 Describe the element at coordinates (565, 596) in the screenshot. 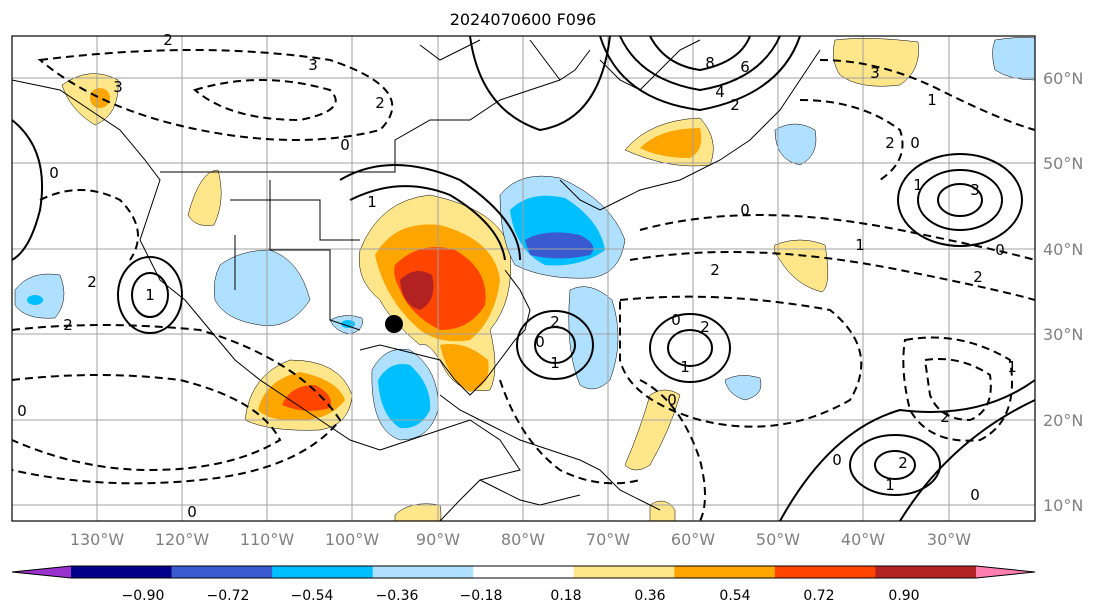

I see `colorbar-tick-label: 0.18` at that location.